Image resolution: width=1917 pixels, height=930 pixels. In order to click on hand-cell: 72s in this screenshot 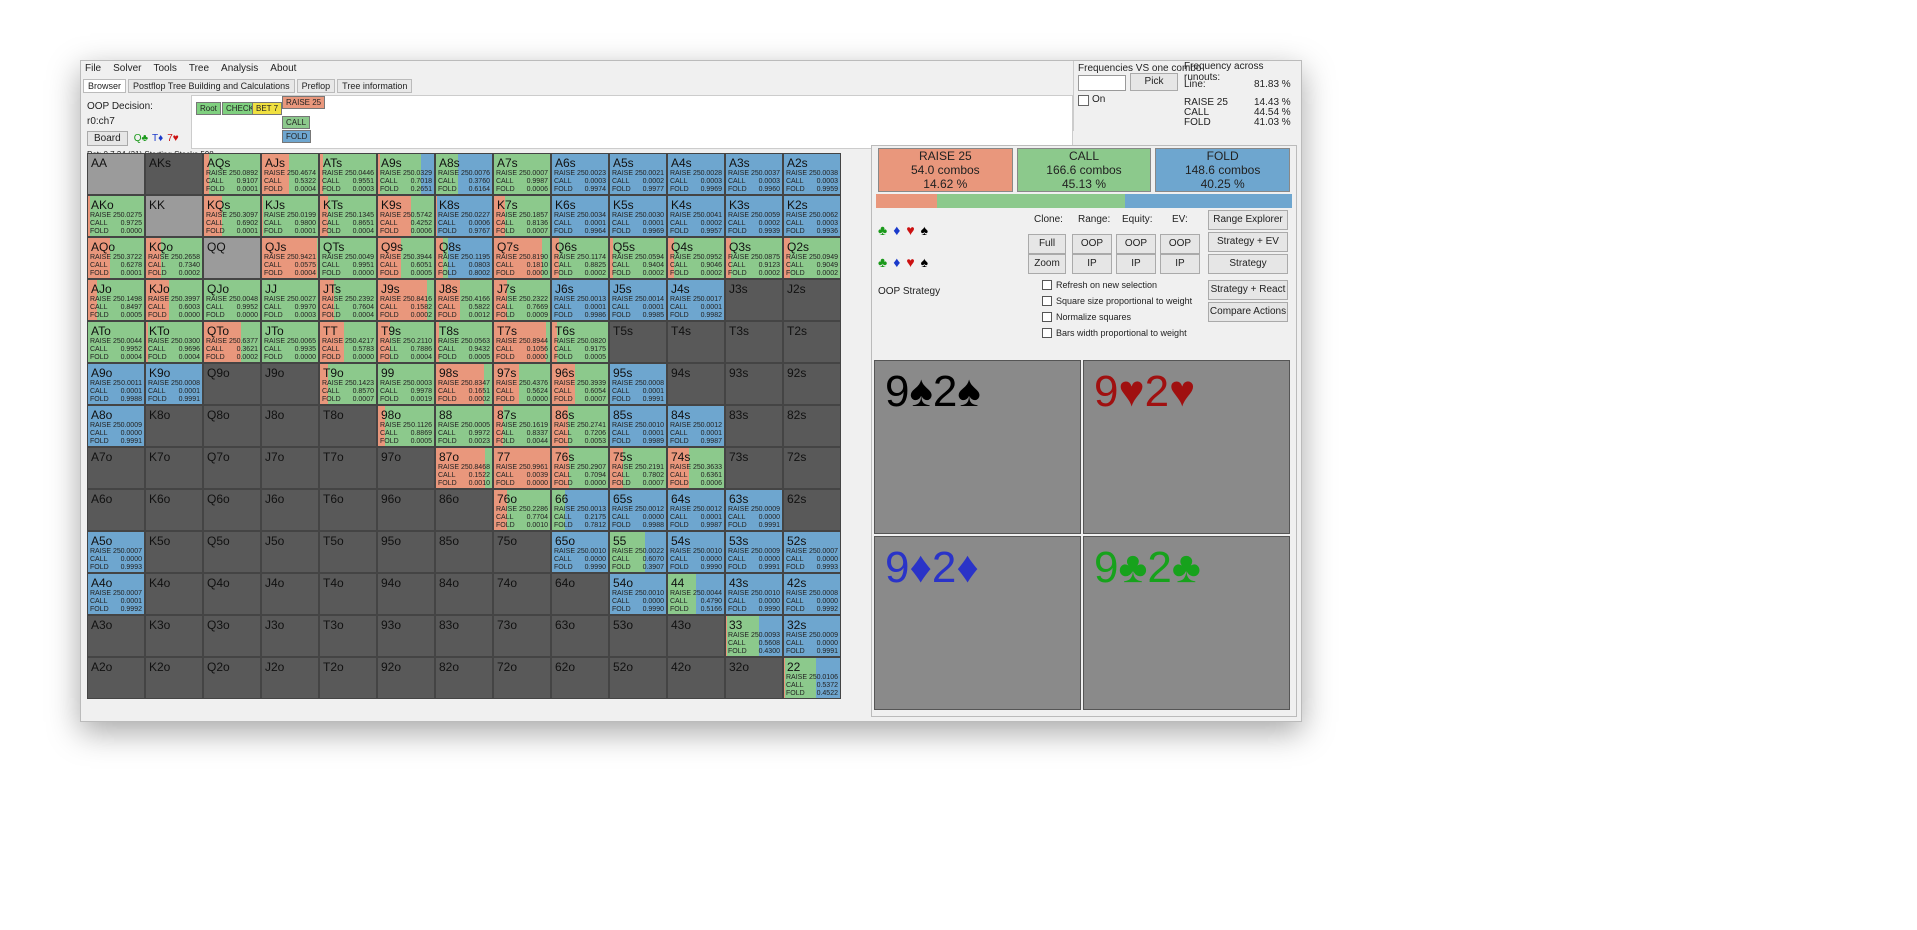, I will do `click(812, 468)`.